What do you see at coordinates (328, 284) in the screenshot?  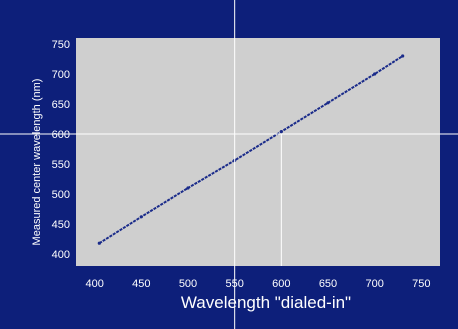 I see `x-tick-label: 650` at bounding box center [328, 284].